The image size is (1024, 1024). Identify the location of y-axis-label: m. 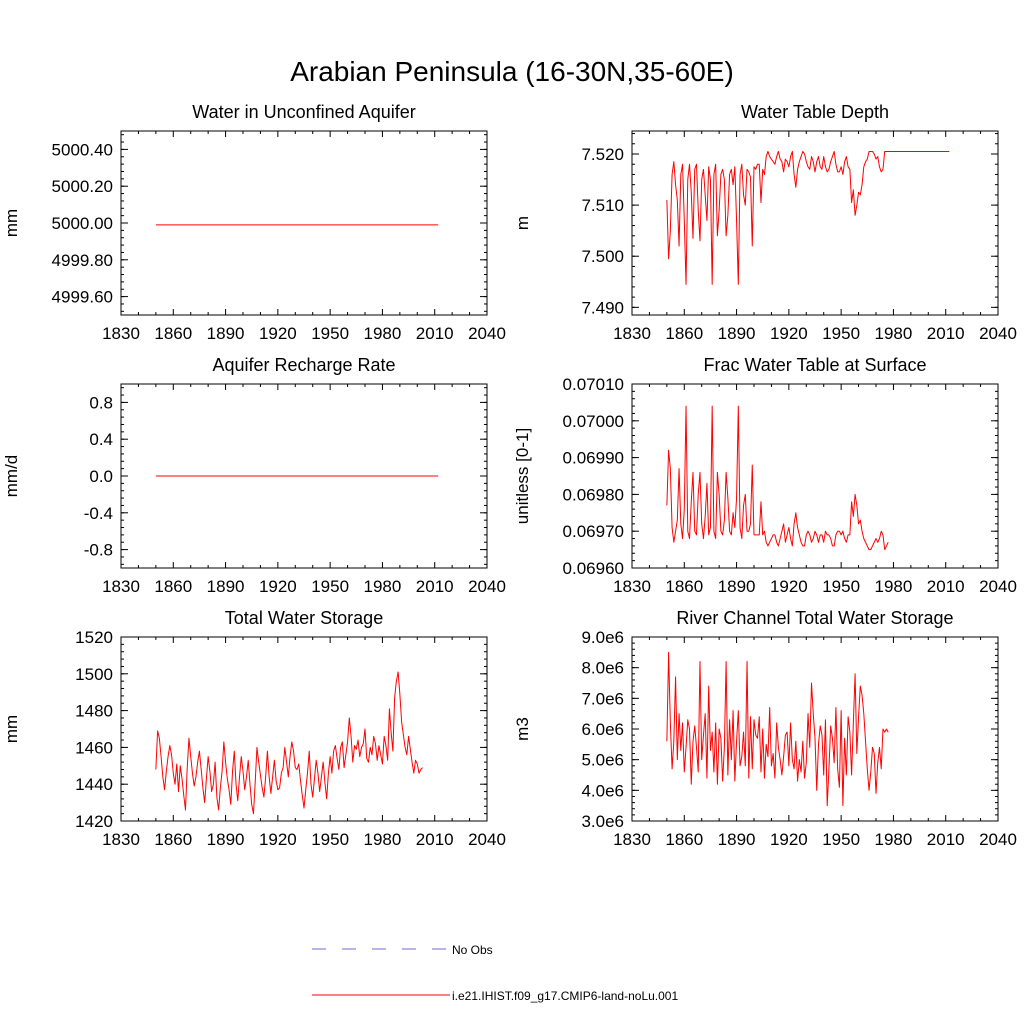
(522, 223).